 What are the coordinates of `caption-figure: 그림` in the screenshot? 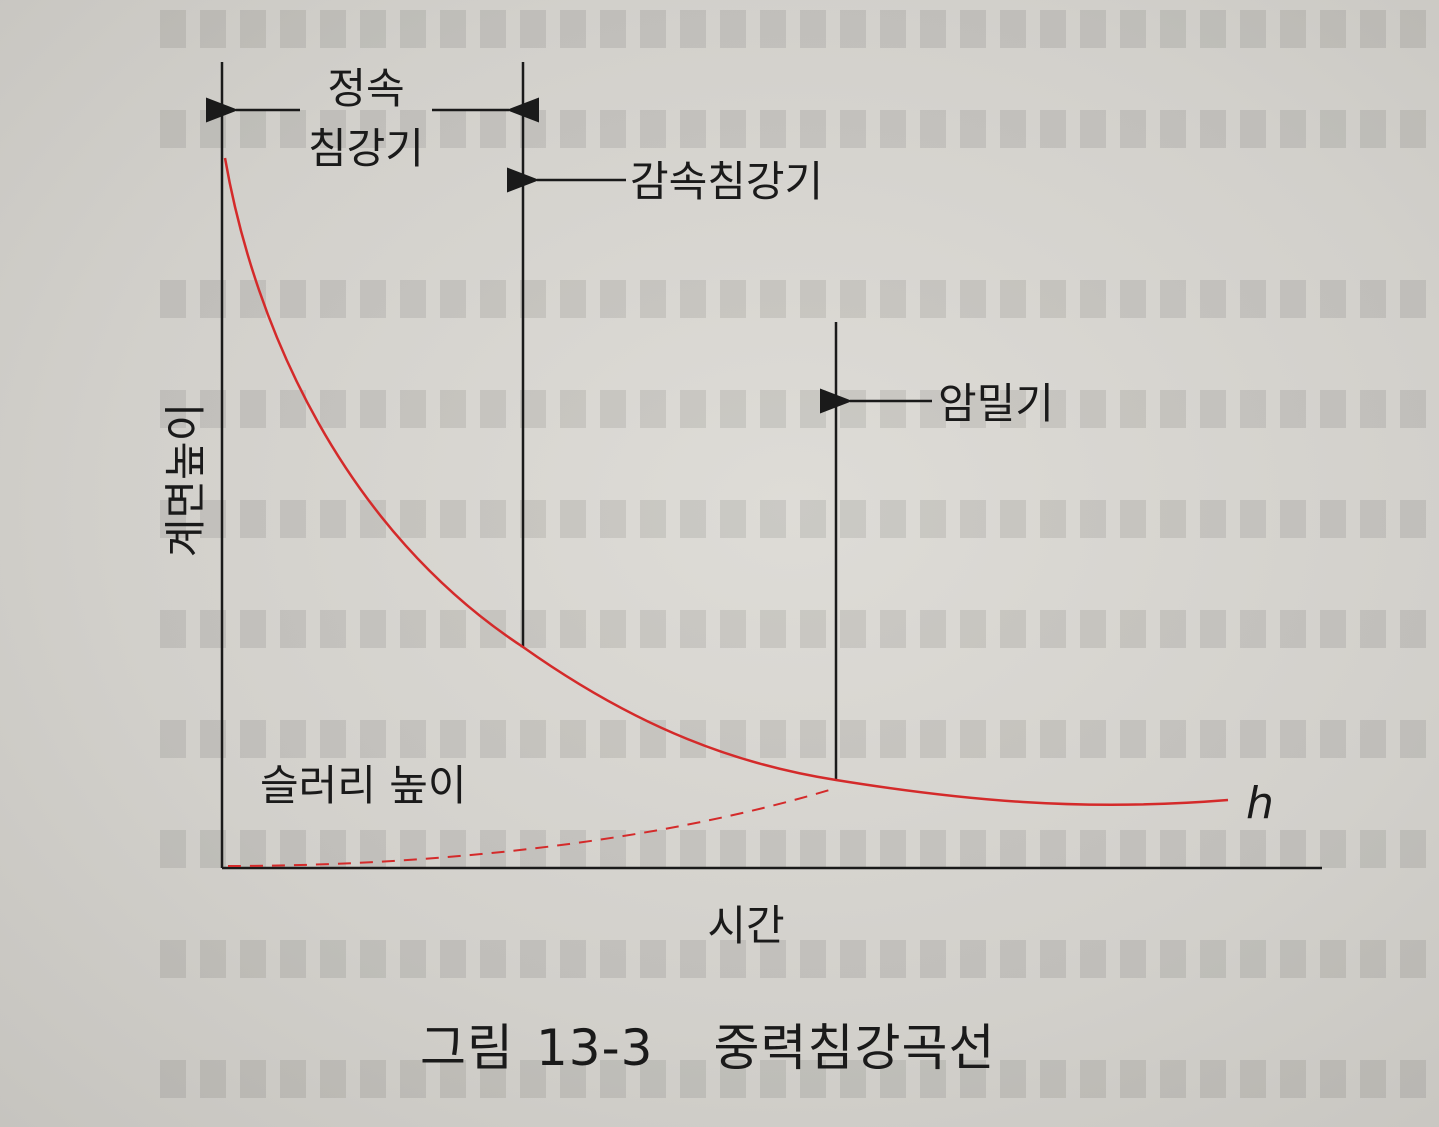 It's located at (467, 1048).